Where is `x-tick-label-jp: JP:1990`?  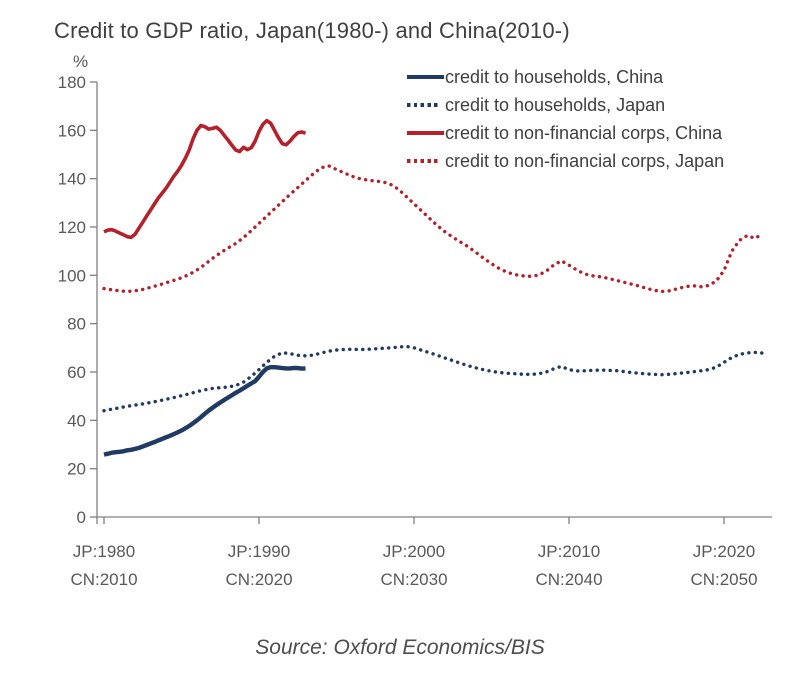 x-tick-label-jp: JP:1990 is located at coordinates (259, 551).